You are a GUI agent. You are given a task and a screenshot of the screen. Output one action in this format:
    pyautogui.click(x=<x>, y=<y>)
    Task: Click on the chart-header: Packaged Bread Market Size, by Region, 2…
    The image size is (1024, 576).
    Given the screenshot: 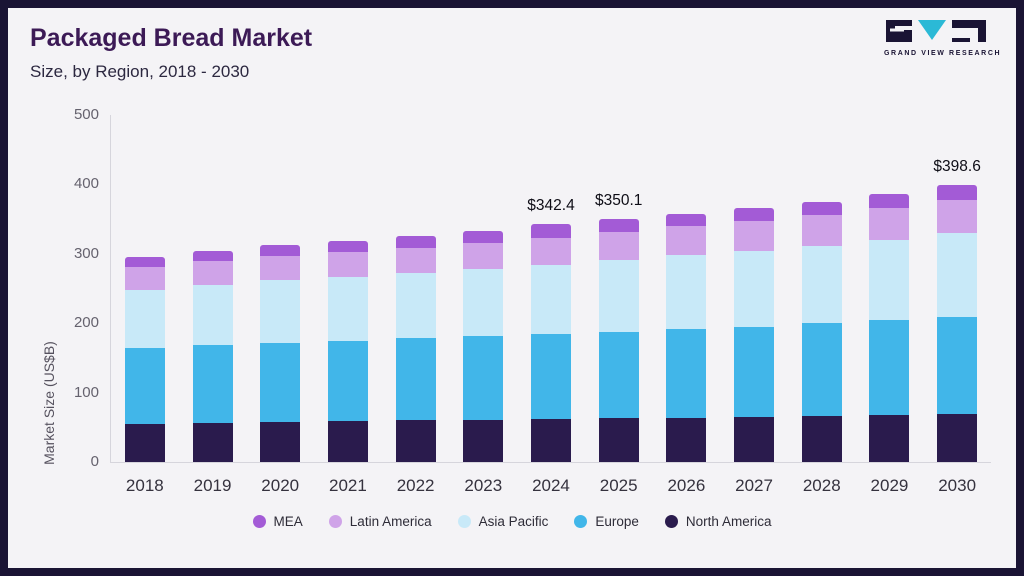 What is the action you would take?
    pyautogui.click(x=171, y=53)
    